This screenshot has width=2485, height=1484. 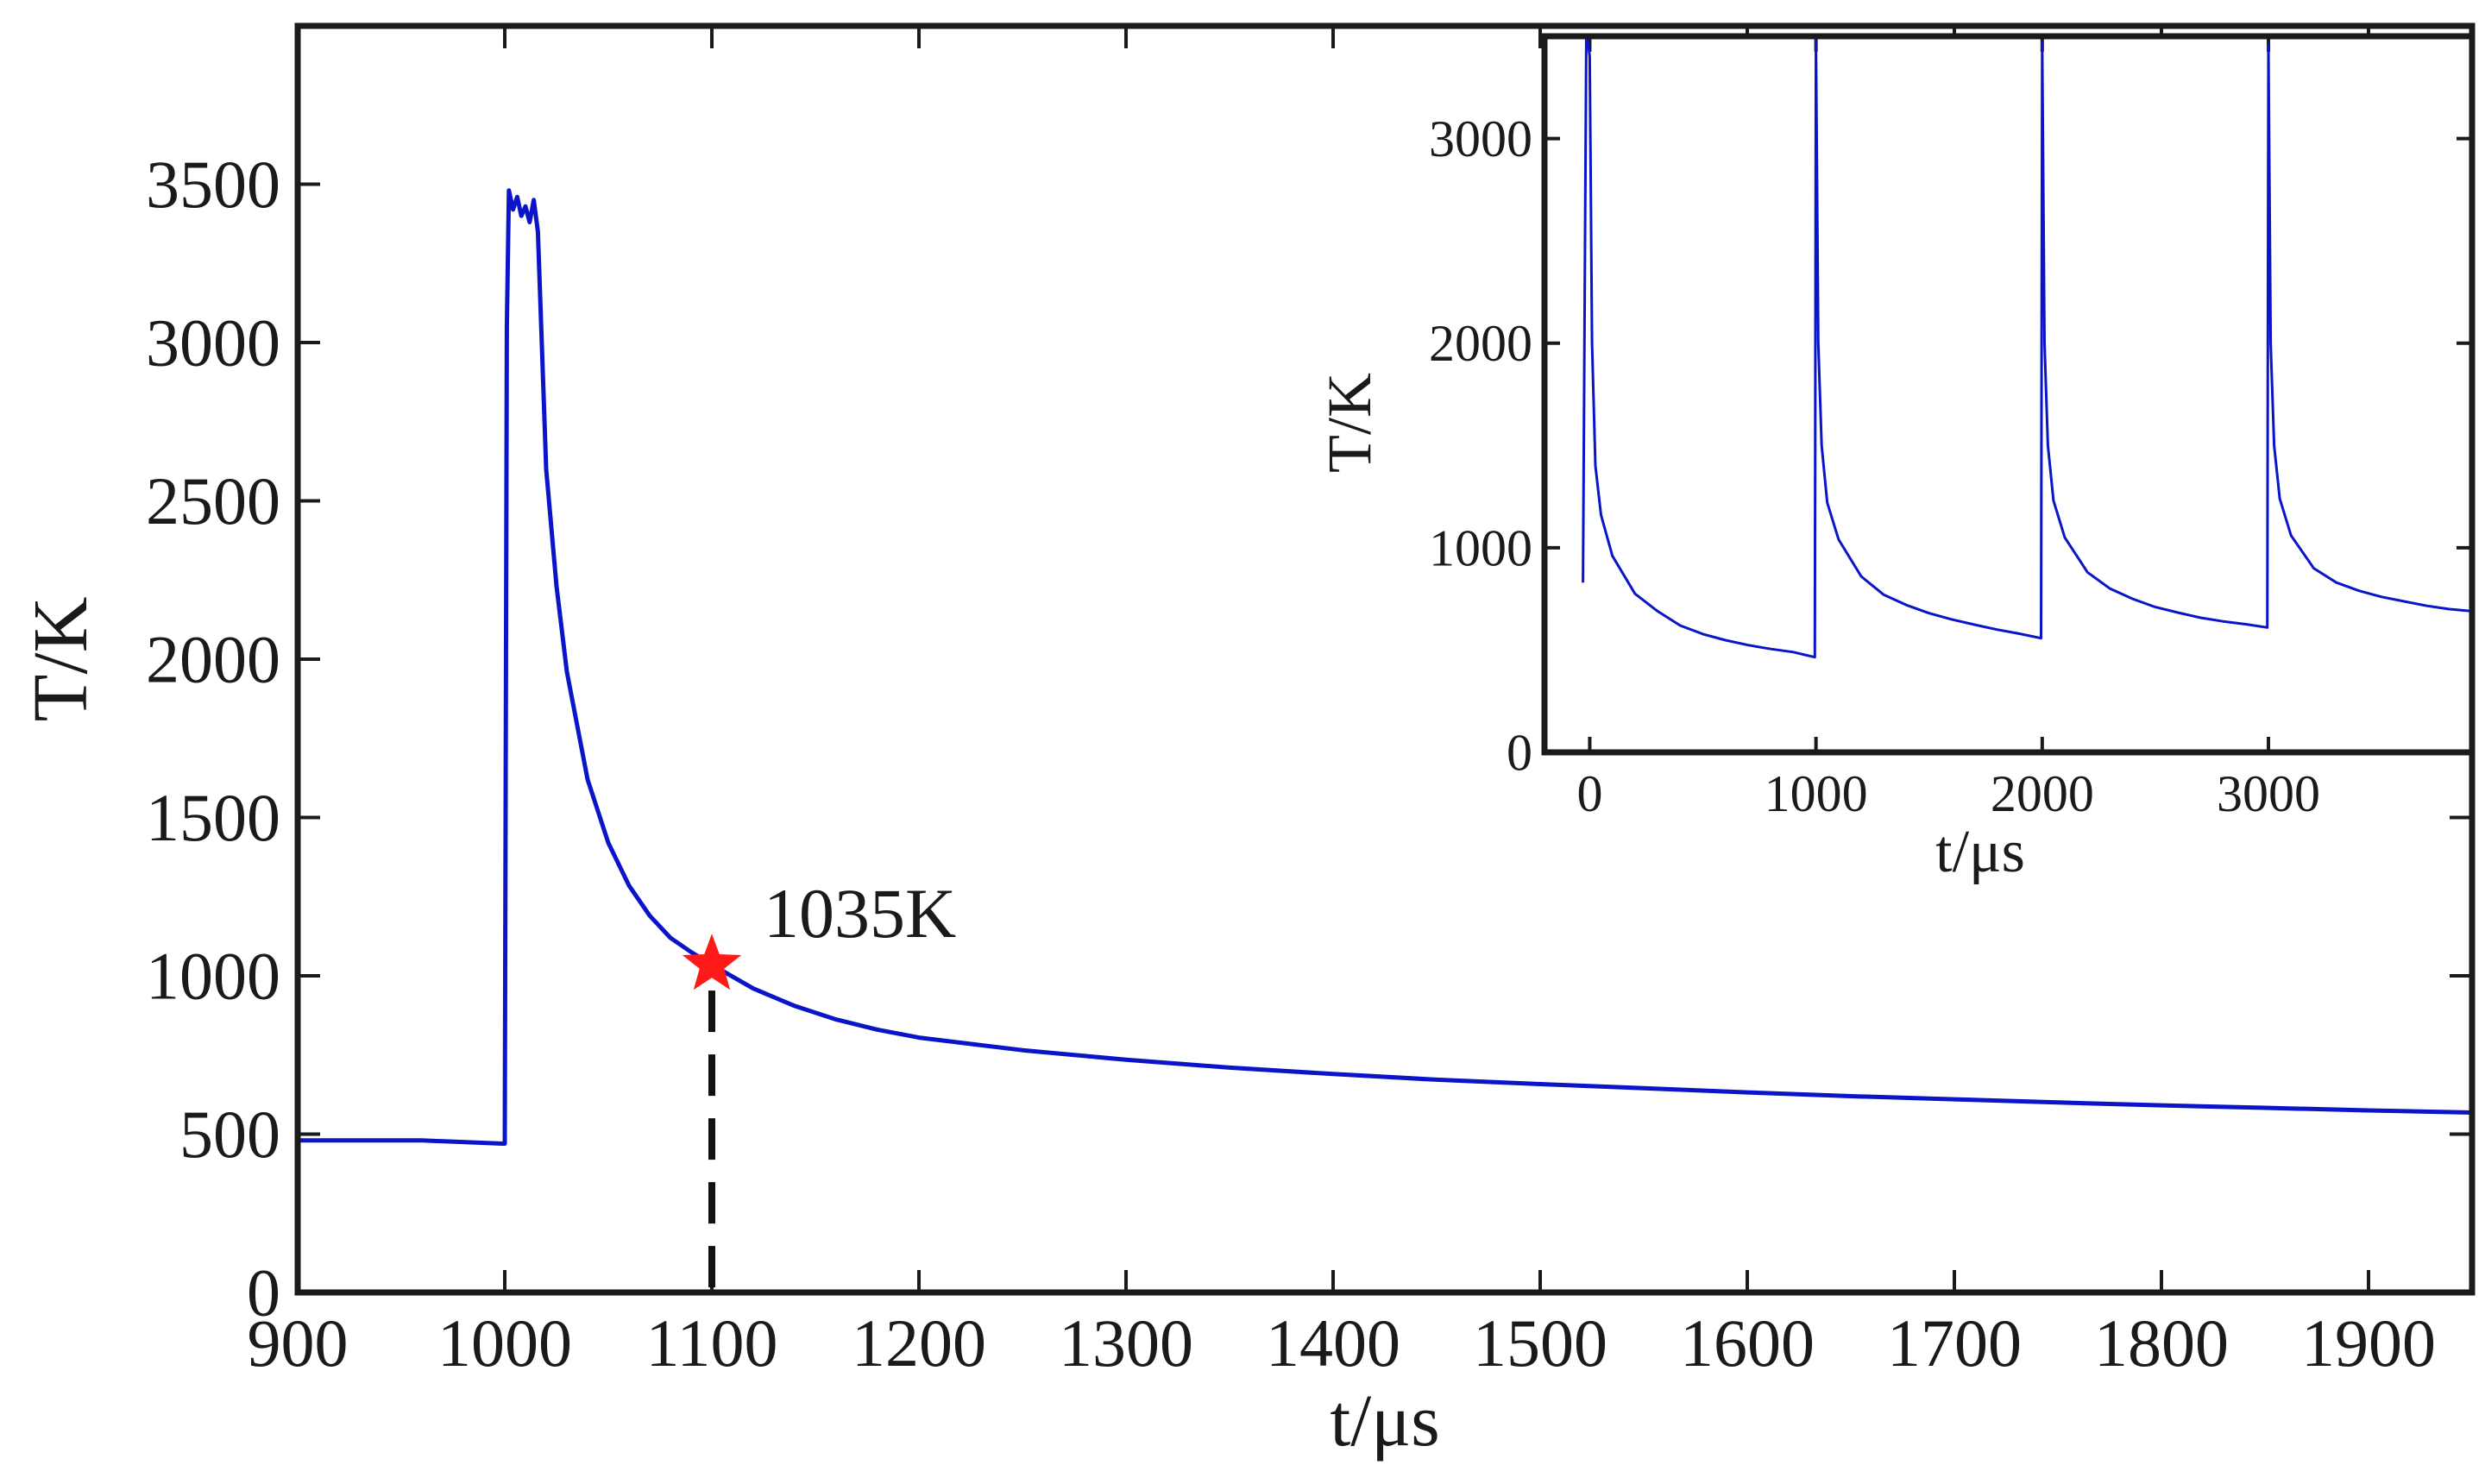 What do you see at coordinates (1948, 793) in the screenshot?
I see `inset-x-tick-labels: 0 1000 2000 3000` at bounding box center [1948, 793].